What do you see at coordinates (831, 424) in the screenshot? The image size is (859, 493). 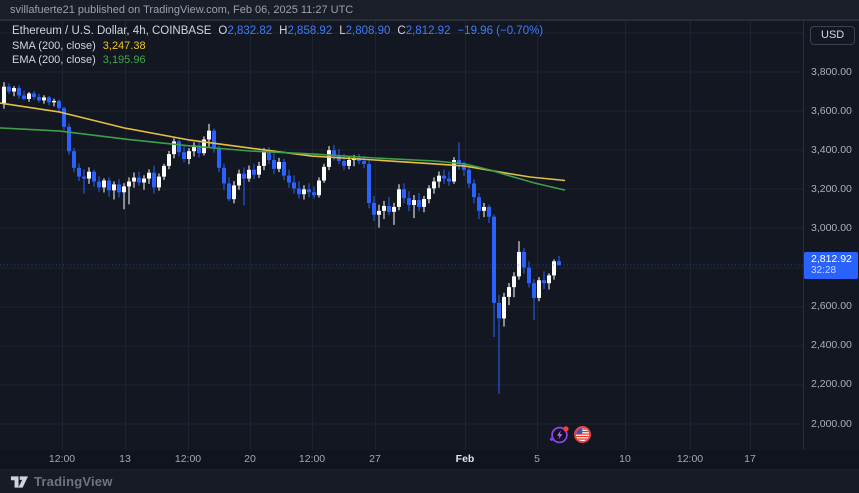 I see `price-tick-label: 2,000.00` at bounding box center [831, 424].